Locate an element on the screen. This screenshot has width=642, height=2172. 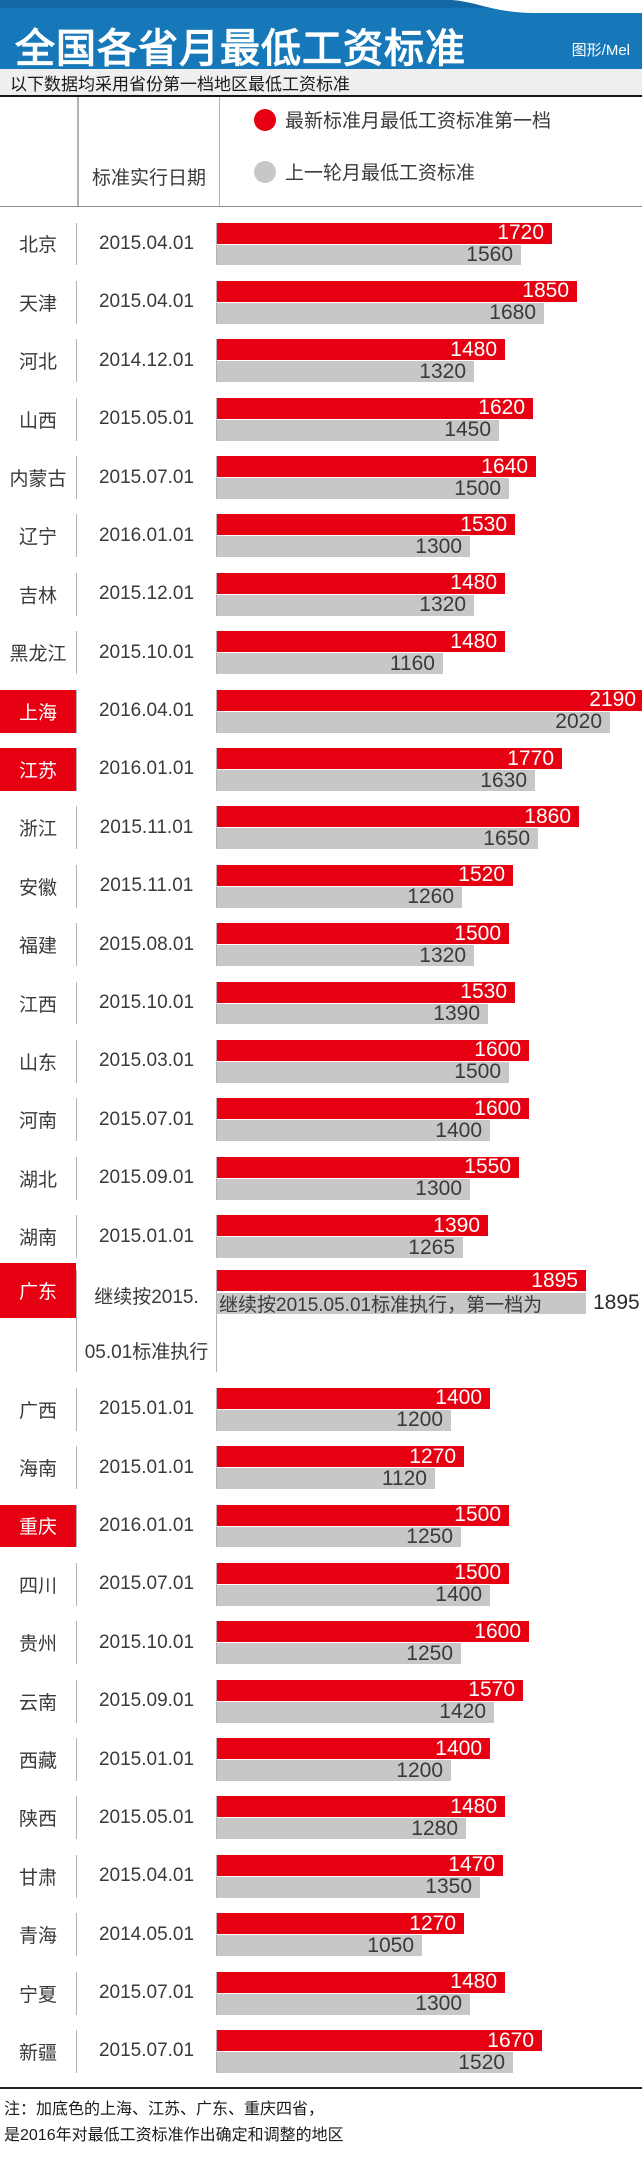
province-label: 宁夏 is located at coordinates (37, 1995).